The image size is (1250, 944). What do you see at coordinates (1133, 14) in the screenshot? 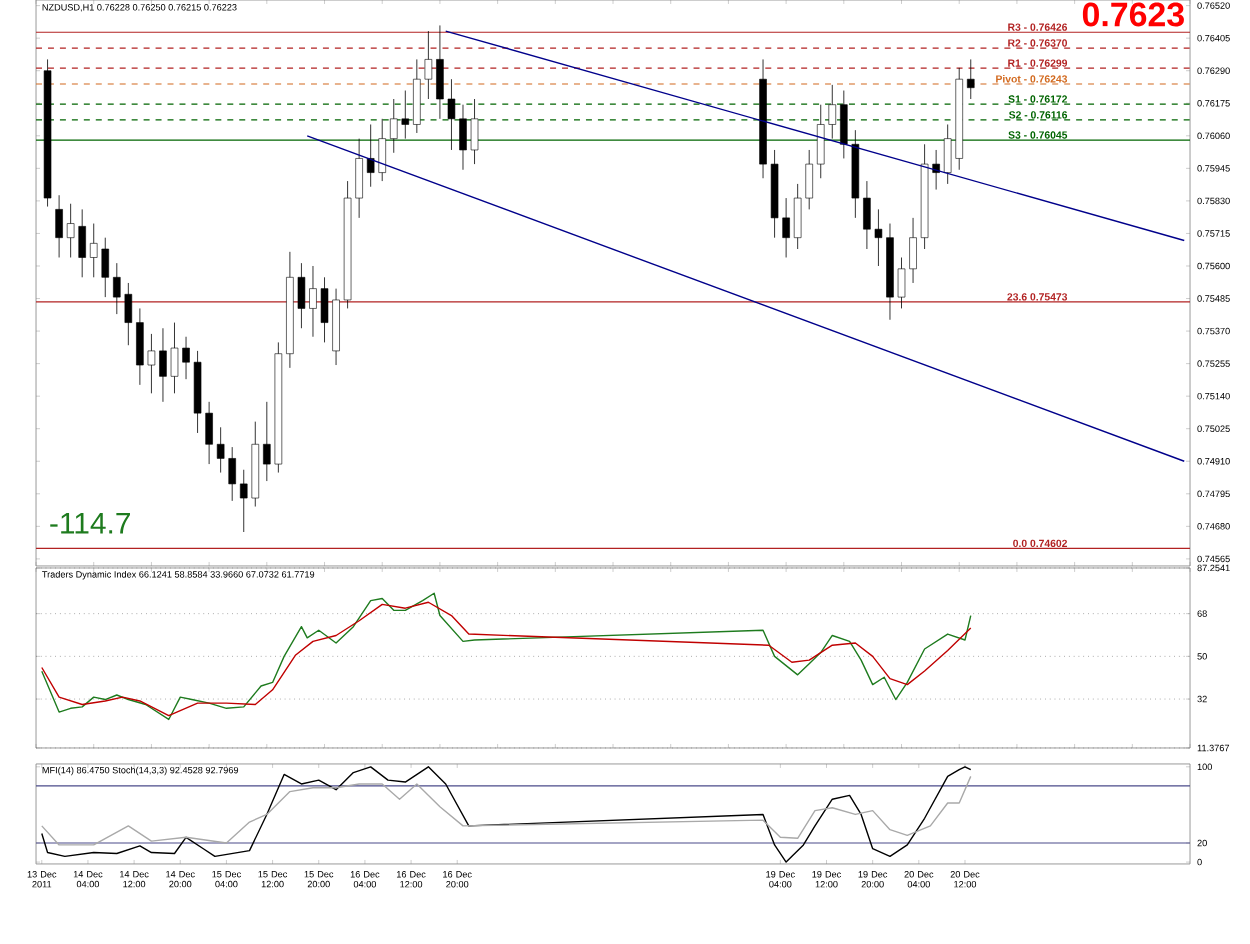
I see `annotation: 0.7623` at bounding box center [1133, 14].